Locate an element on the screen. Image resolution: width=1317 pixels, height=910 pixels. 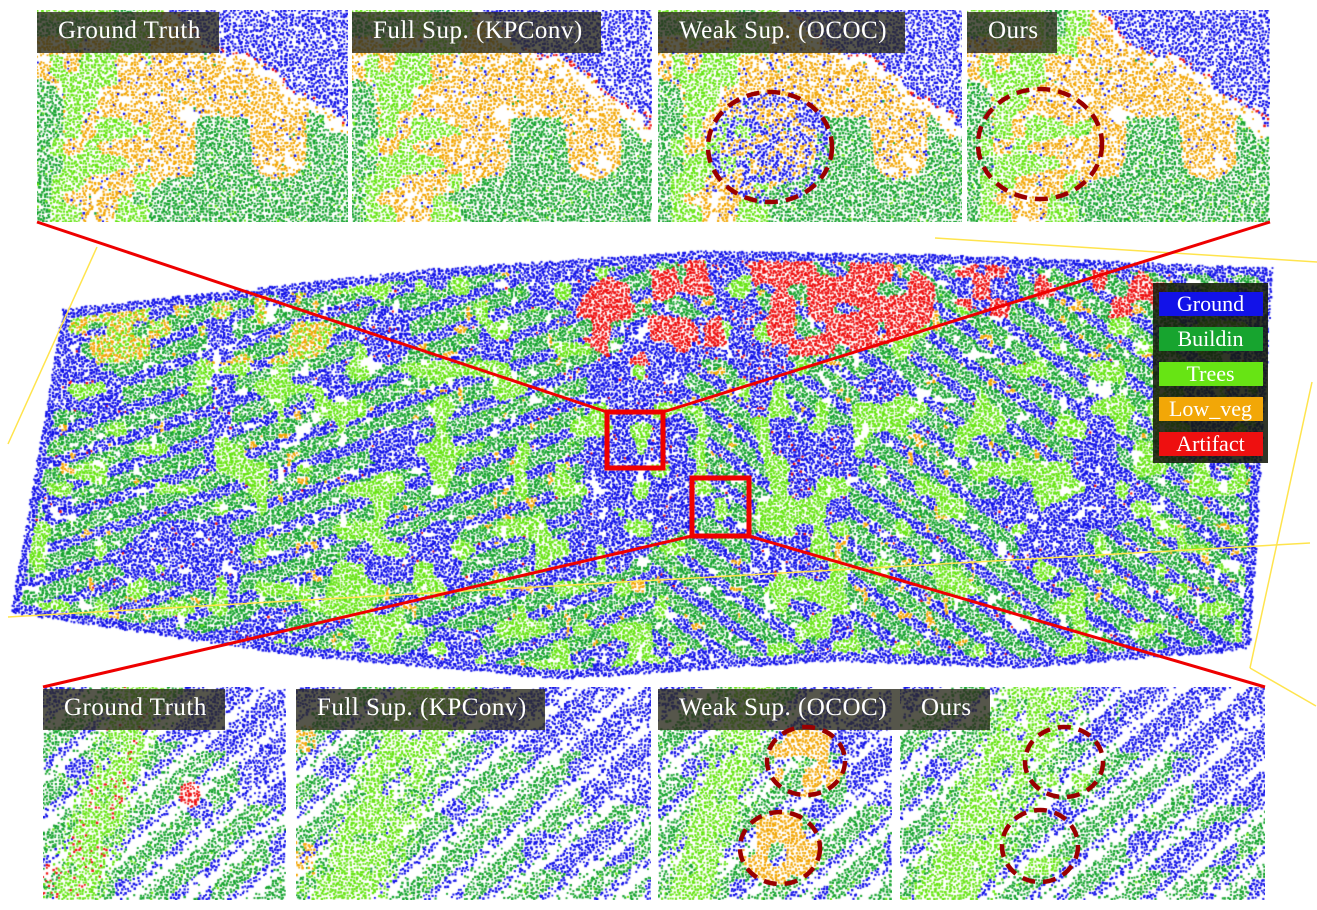
panel-bottom-ground-truth: Ground Truth is located at coordinates (164, 793).